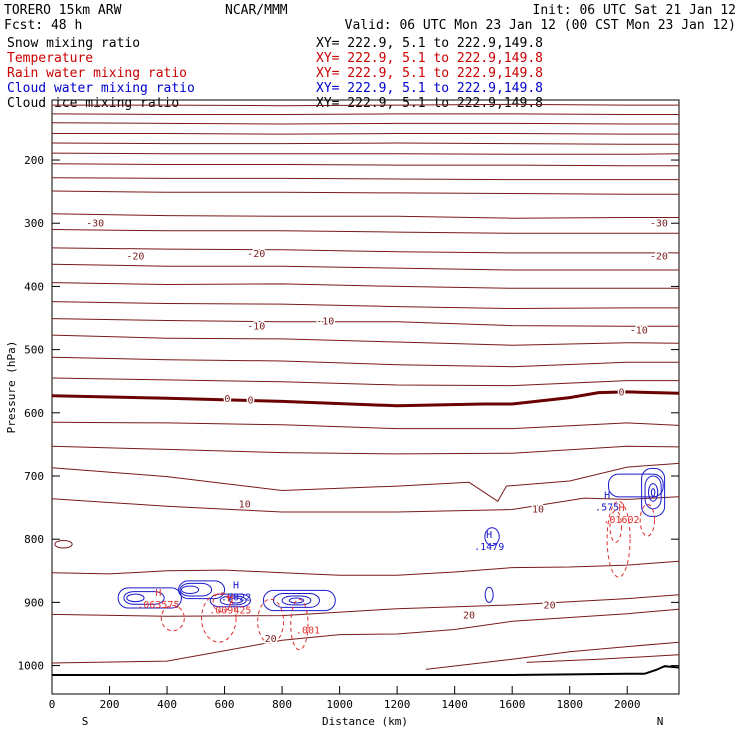 The width and height of the screenshot is (740, 740). I want to click on maximum-value: .1479, so click(489, 547).